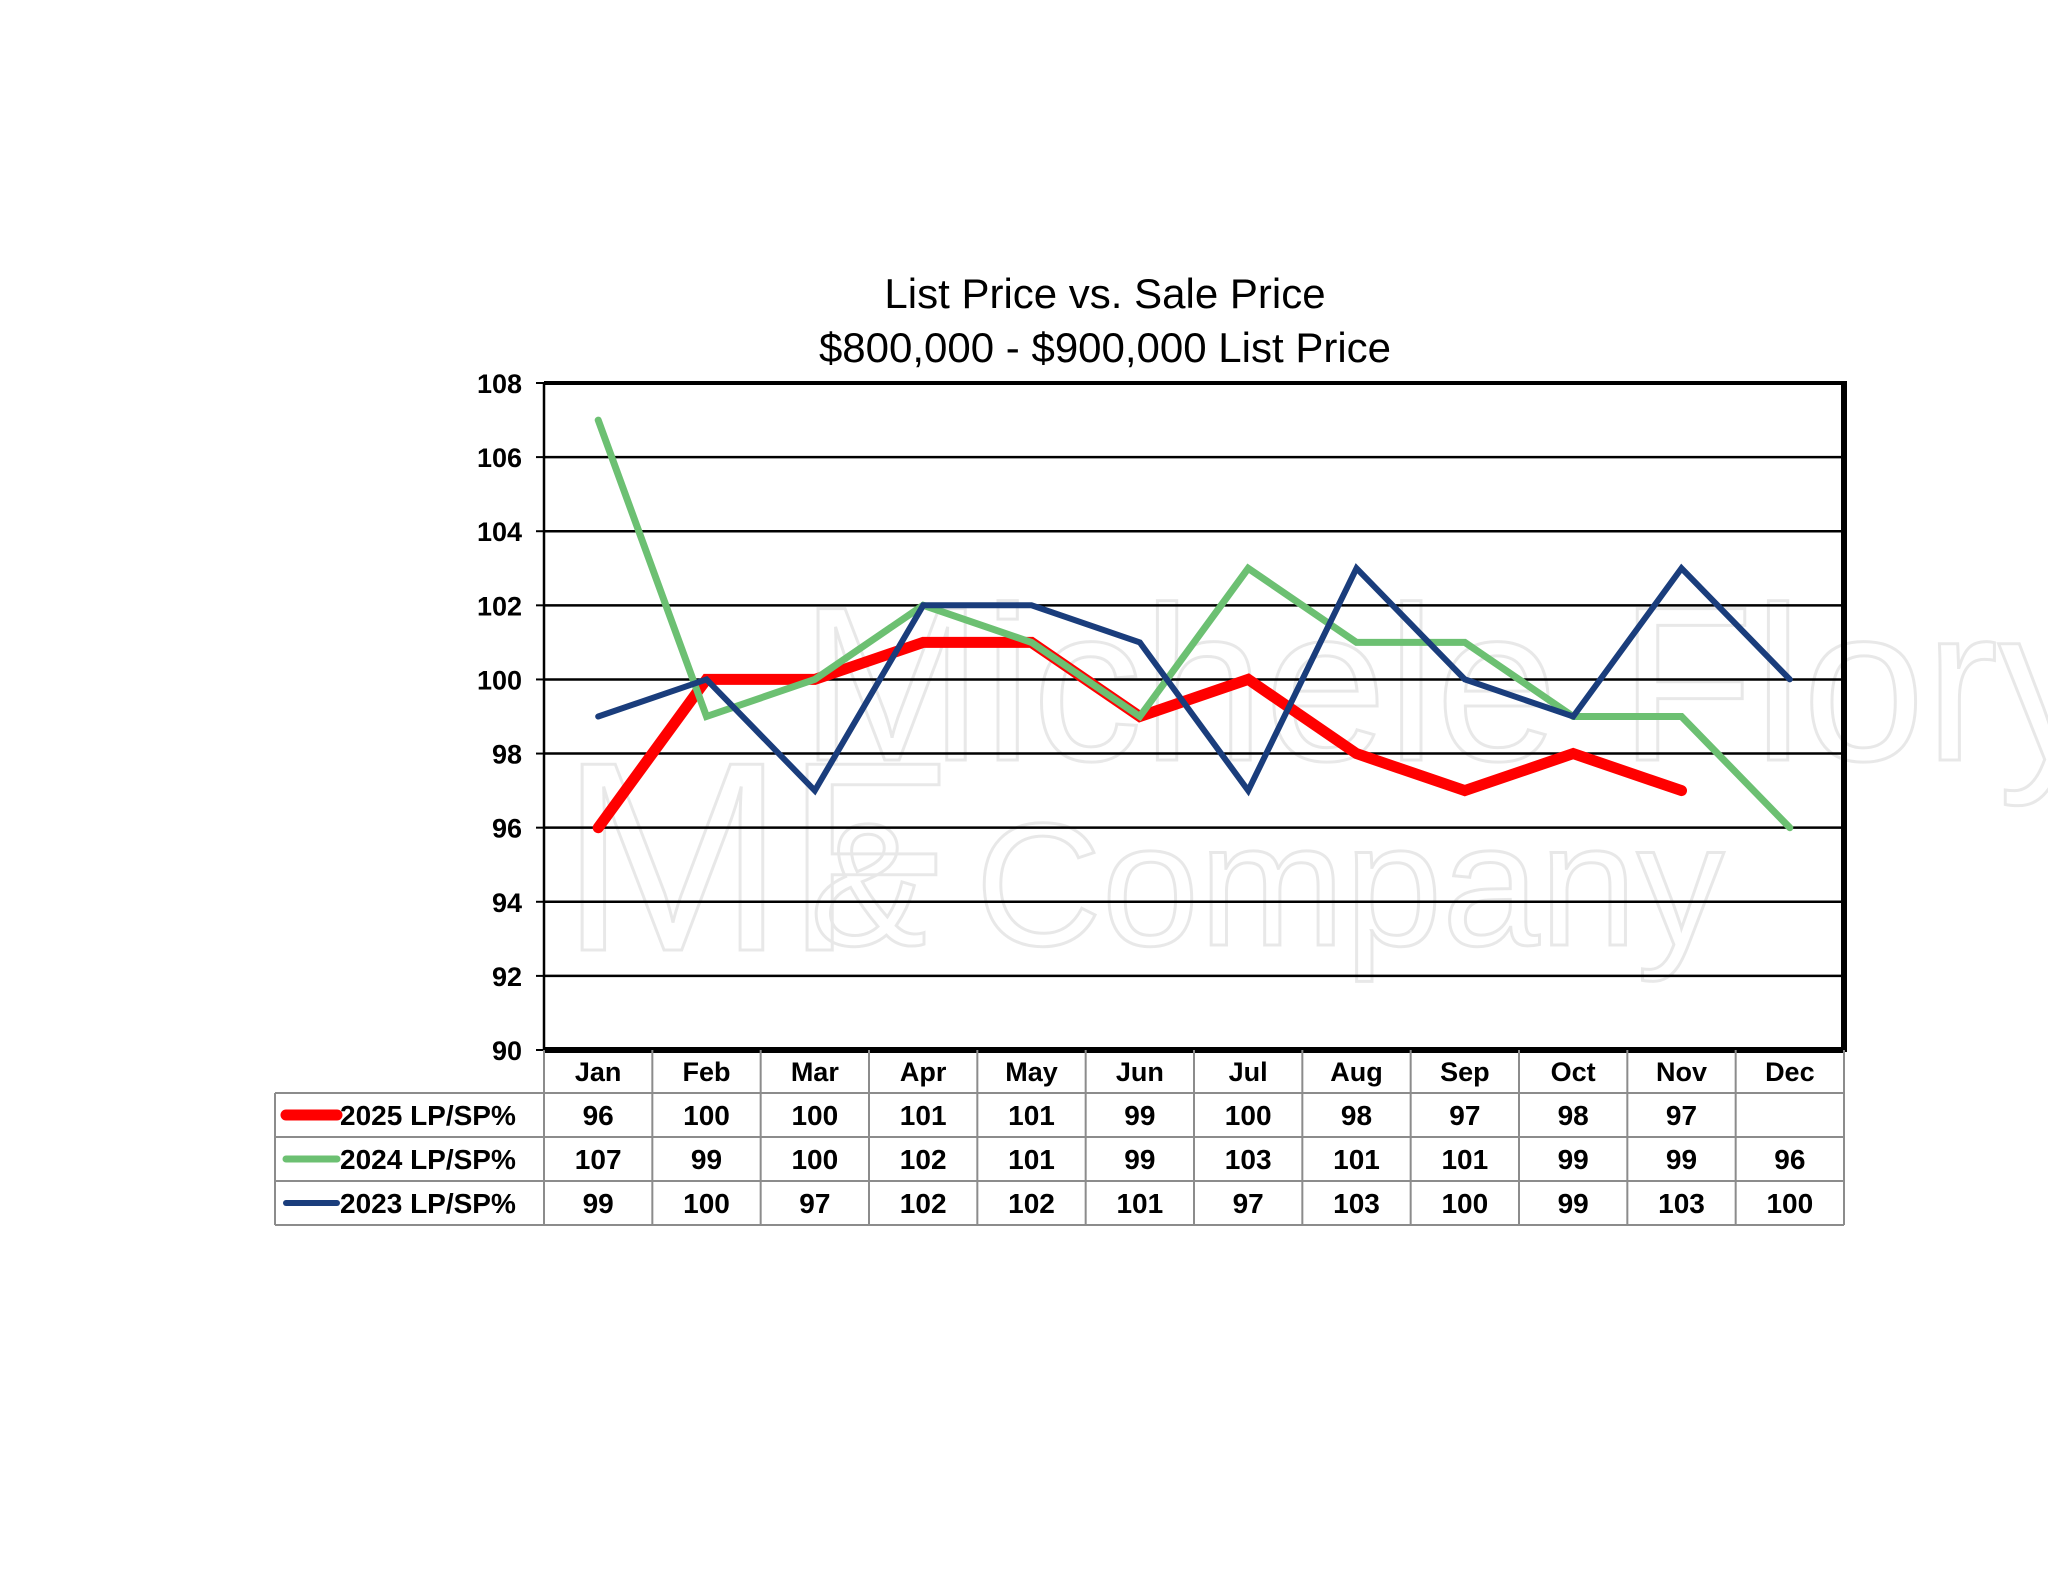 This screenshot has width=2048, height=1583. I want to click on data-label-2023-lp-sp-jun: 101, so click(1139, 1203).